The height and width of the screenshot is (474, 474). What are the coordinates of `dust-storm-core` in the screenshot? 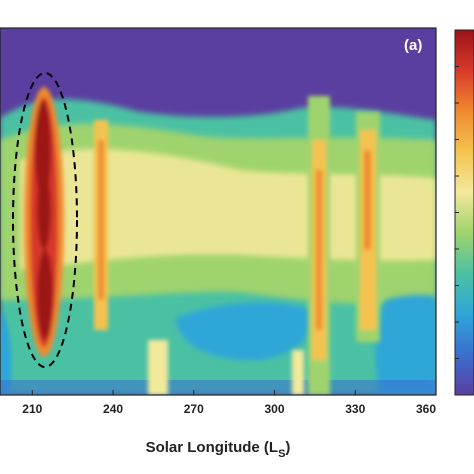 It's located at (44, 222).